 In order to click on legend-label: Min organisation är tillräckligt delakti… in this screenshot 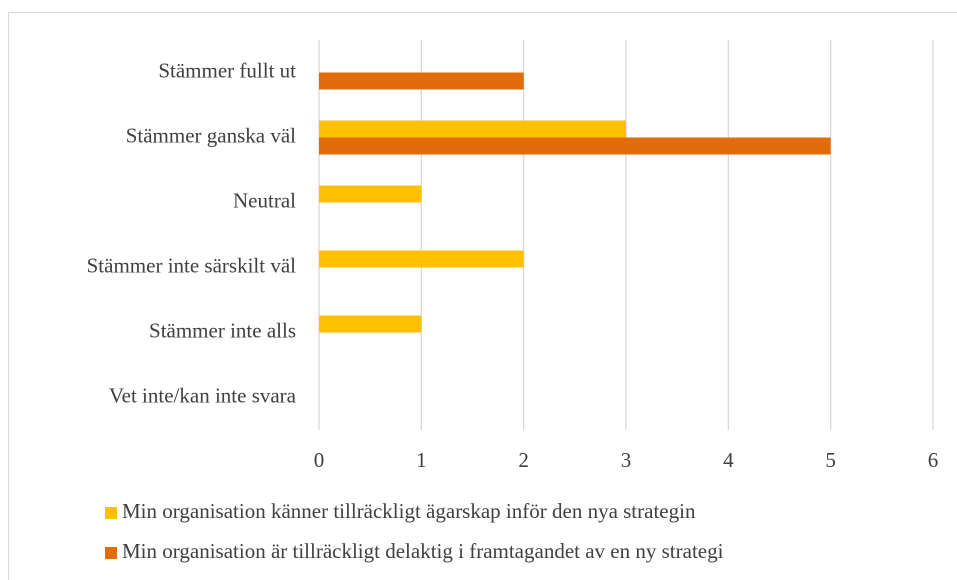, I will do `click(423, 551)`.